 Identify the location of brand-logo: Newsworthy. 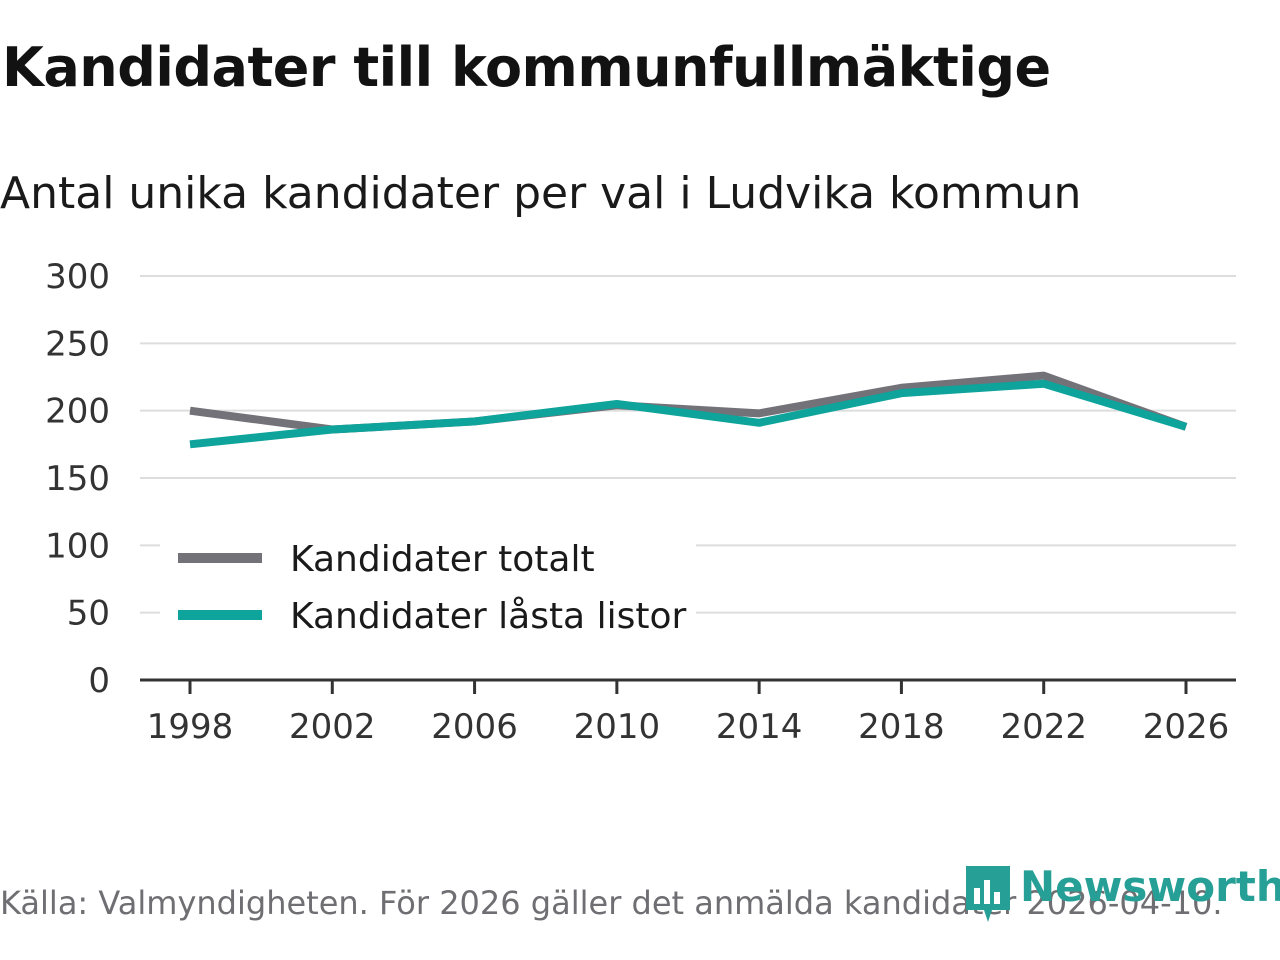
(1121, 895).